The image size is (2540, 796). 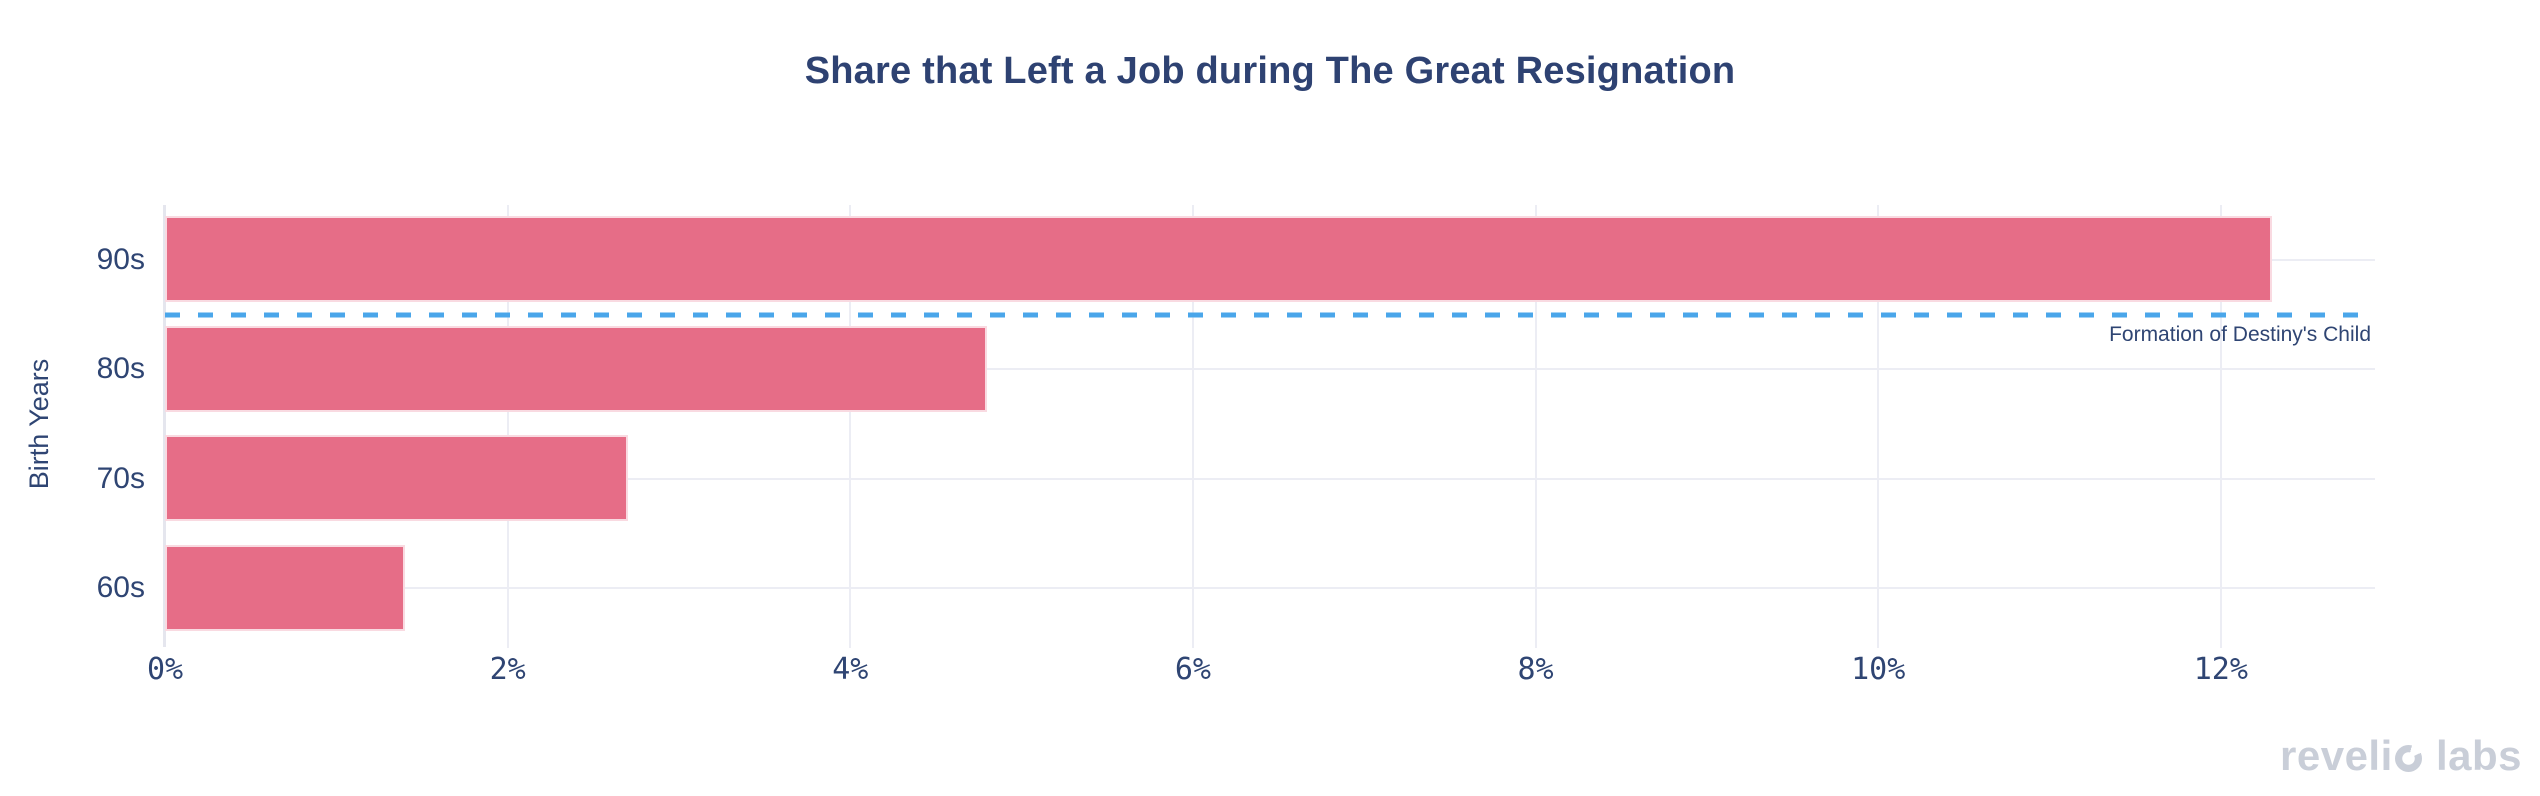 What do you see at coordinates (1535, 426) in the screenshot?
I see `gridline-x-8%` at bounding box center [1535, 426].